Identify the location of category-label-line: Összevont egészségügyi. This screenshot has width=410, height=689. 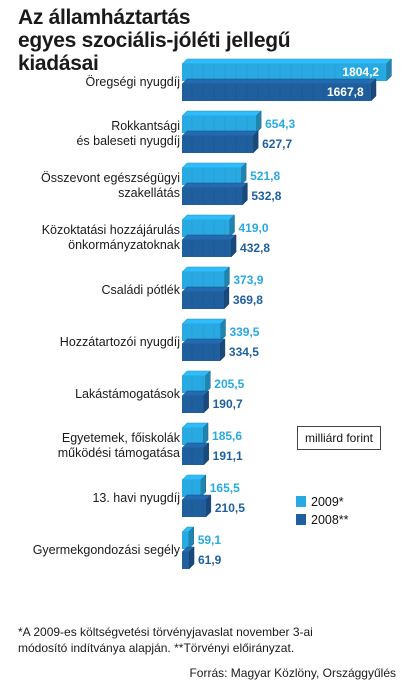
(110, 178).